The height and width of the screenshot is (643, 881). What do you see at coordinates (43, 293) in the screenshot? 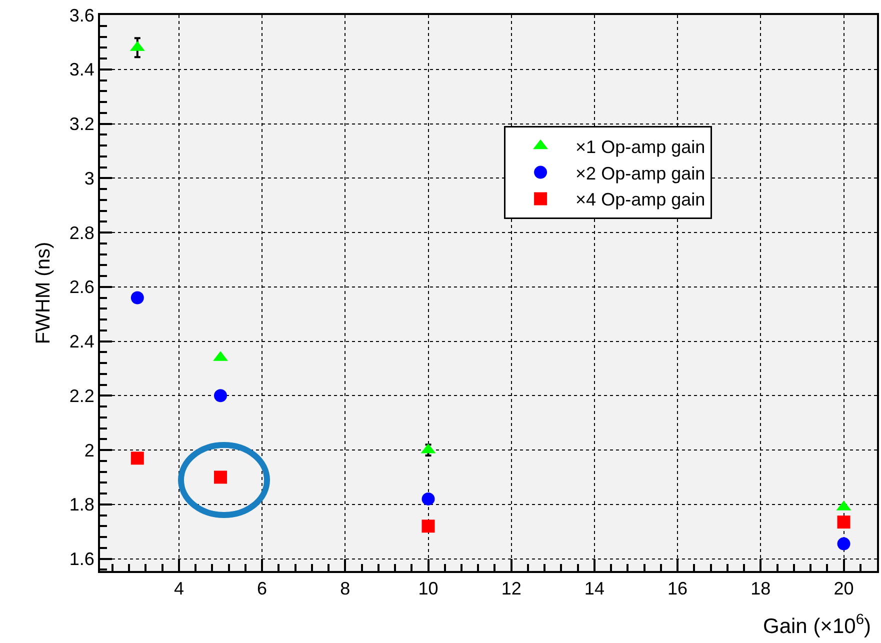
I see `y-axis-title: FWHM (ns)` at bounding box center [43, 293].